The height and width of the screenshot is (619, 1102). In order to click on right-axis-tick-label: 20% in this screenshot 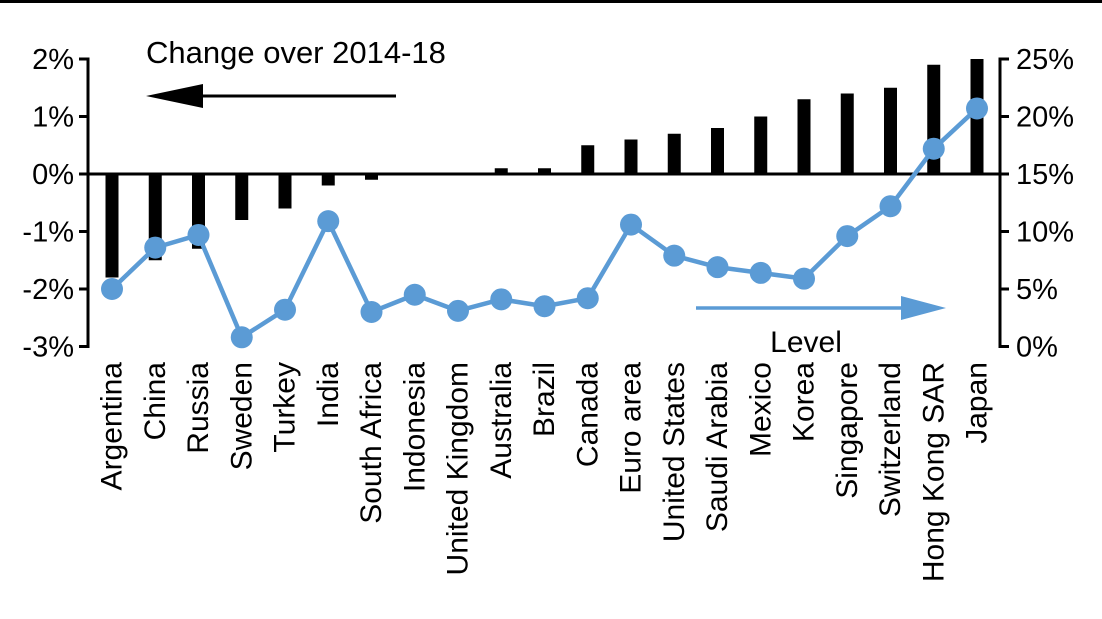, I will do `click(1045, 118)`.